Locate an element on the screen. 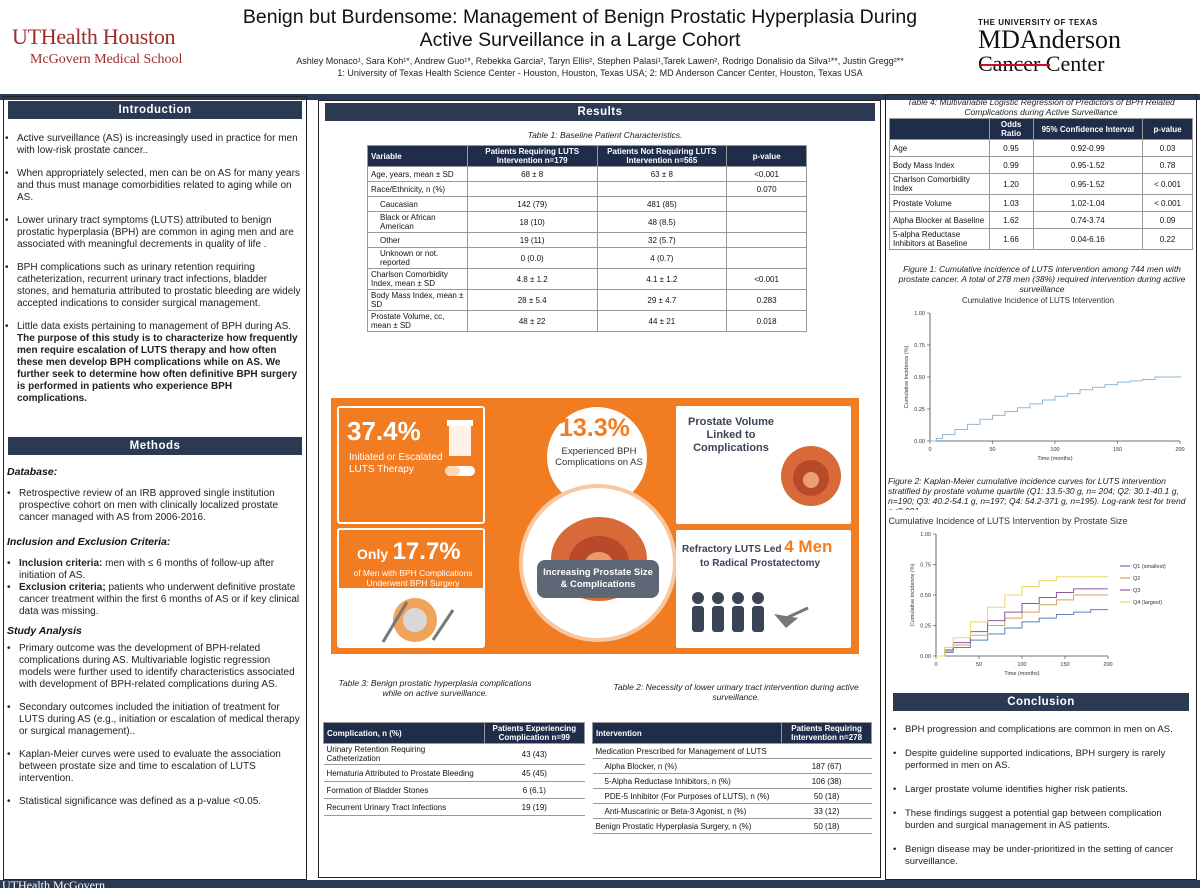  table-row: Other 19 (11) 32 (5.7) is located at coordinates (587, 240).